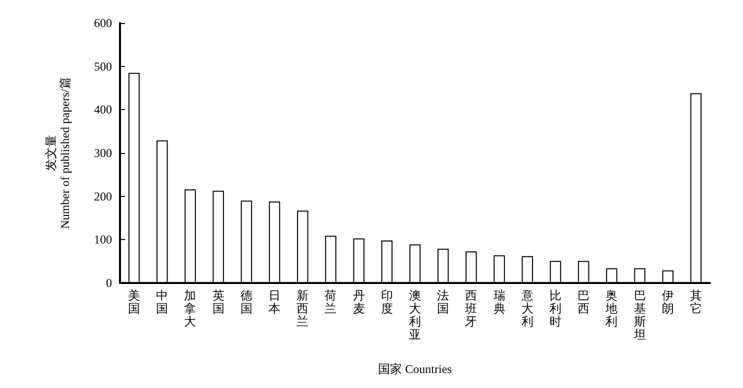 The width and height of the screenshot is (743, 388). I want to click on y-tick-label: 500, so click(103, 66).